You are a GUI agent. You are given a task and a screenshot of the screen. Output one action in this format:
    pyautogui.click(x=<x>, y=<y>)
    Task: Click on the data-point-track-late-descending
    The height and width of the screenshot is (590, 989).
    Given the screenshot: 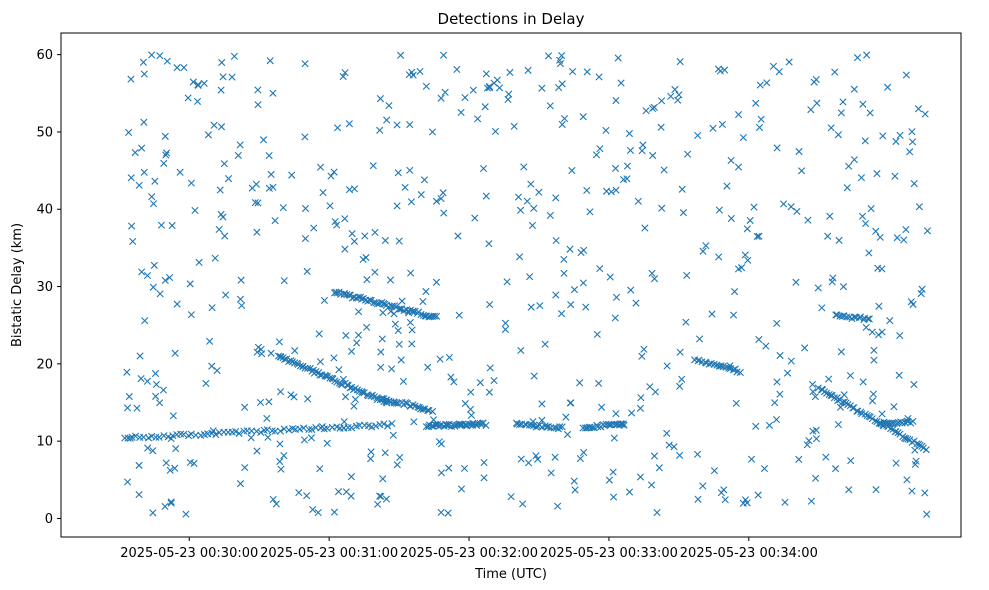 What is the action you would take?
    pyautogui.click(x=896, y=431)
    